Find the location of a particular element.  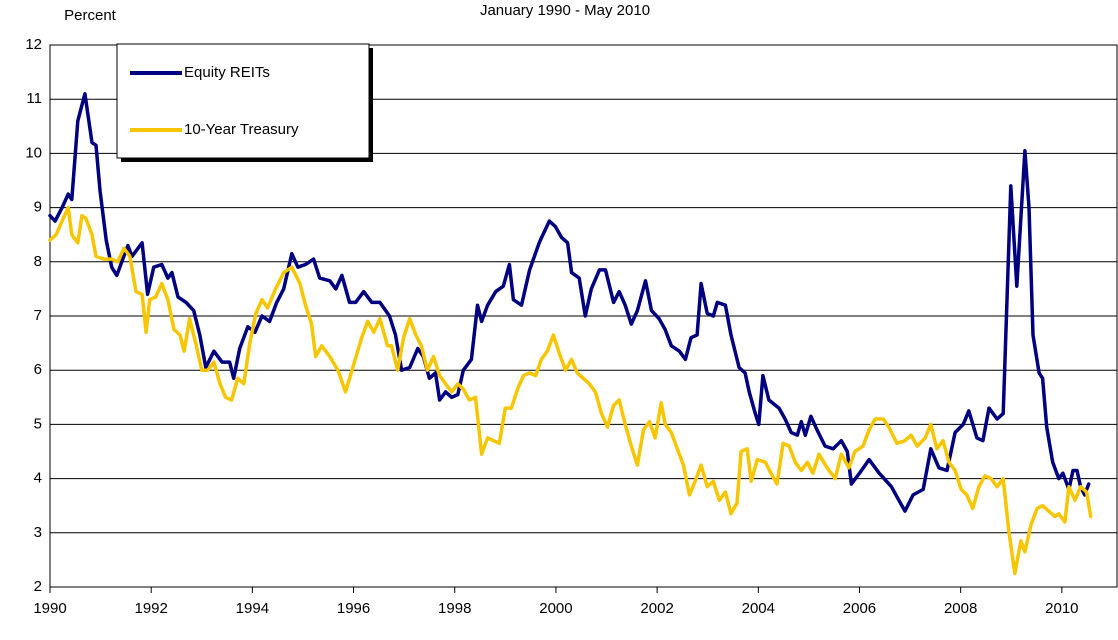

legend-box is located at coordinates (243, 101).